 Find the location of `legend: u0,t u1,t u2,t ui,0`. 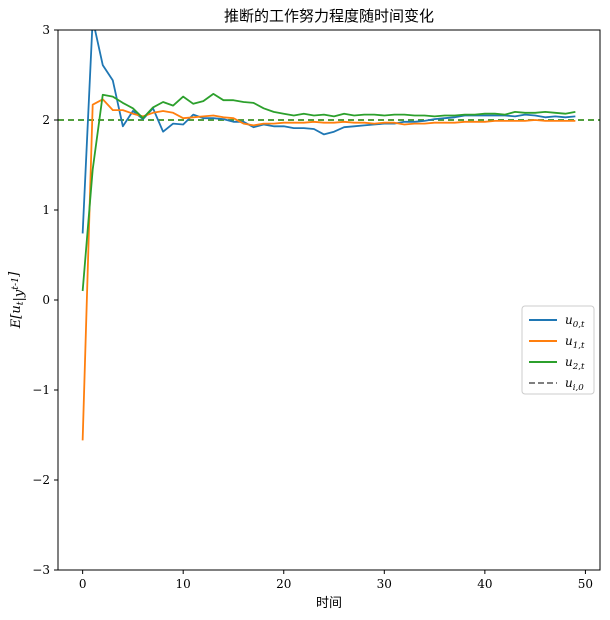

legend: u0,t u1,t u2,t ui,0 is located at coordinates (558, 350).